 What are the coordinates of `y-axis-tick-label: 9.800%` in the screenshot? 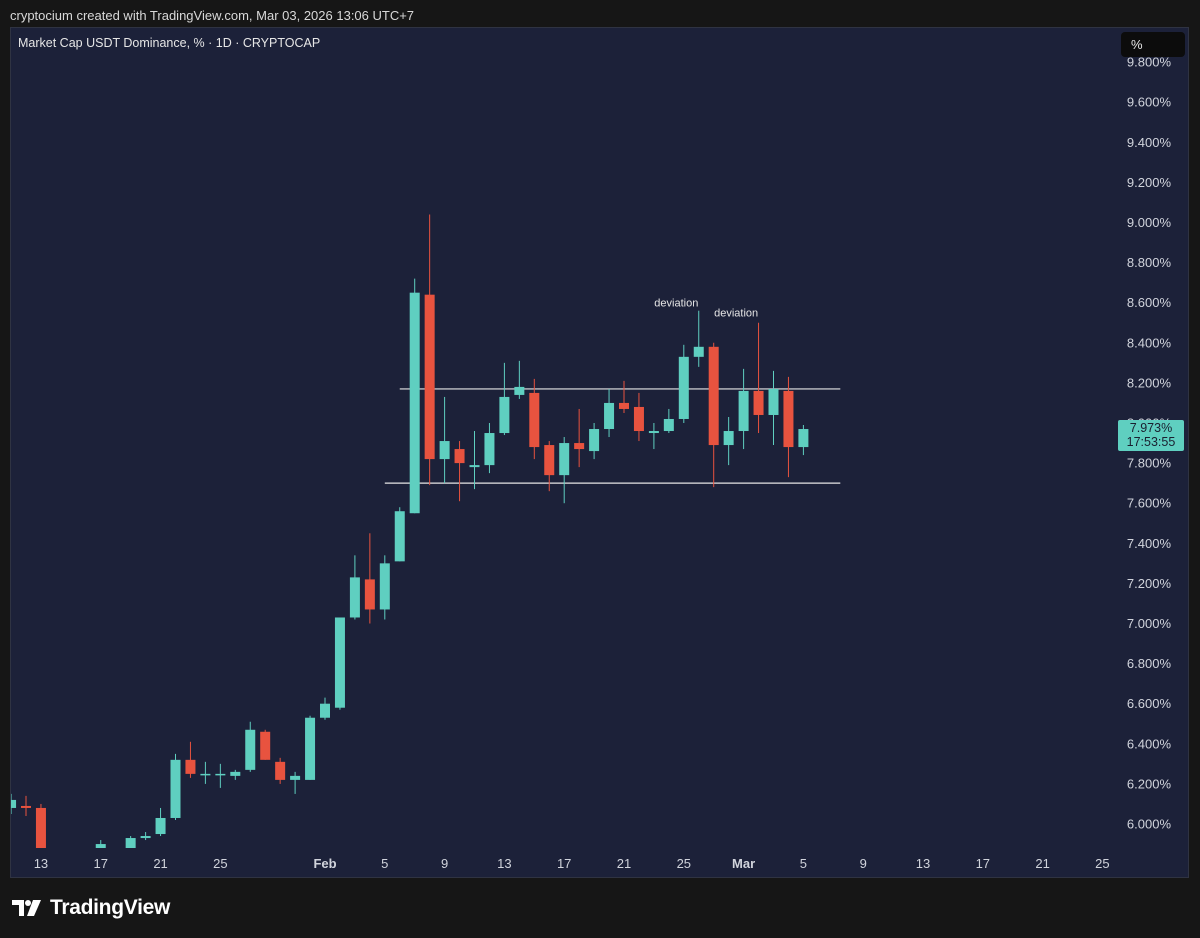 It's located at (1149, 62).